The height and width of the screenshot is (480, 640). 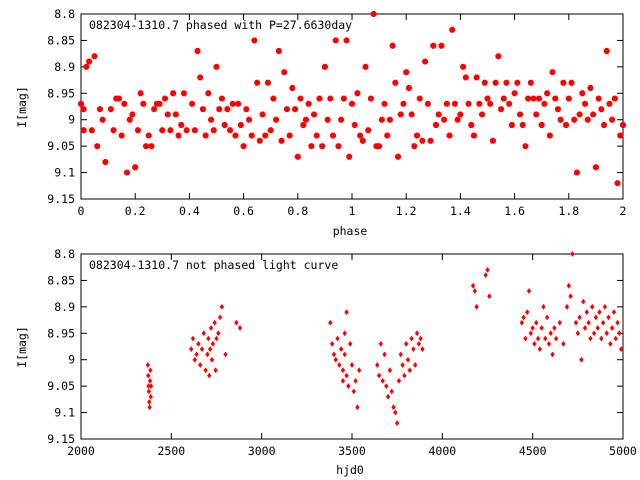 What do you see at coordinates (442, 451) in the screenshot?
I see `light-curve-x-tick-label: 4000` at bounding box center [442, 451].